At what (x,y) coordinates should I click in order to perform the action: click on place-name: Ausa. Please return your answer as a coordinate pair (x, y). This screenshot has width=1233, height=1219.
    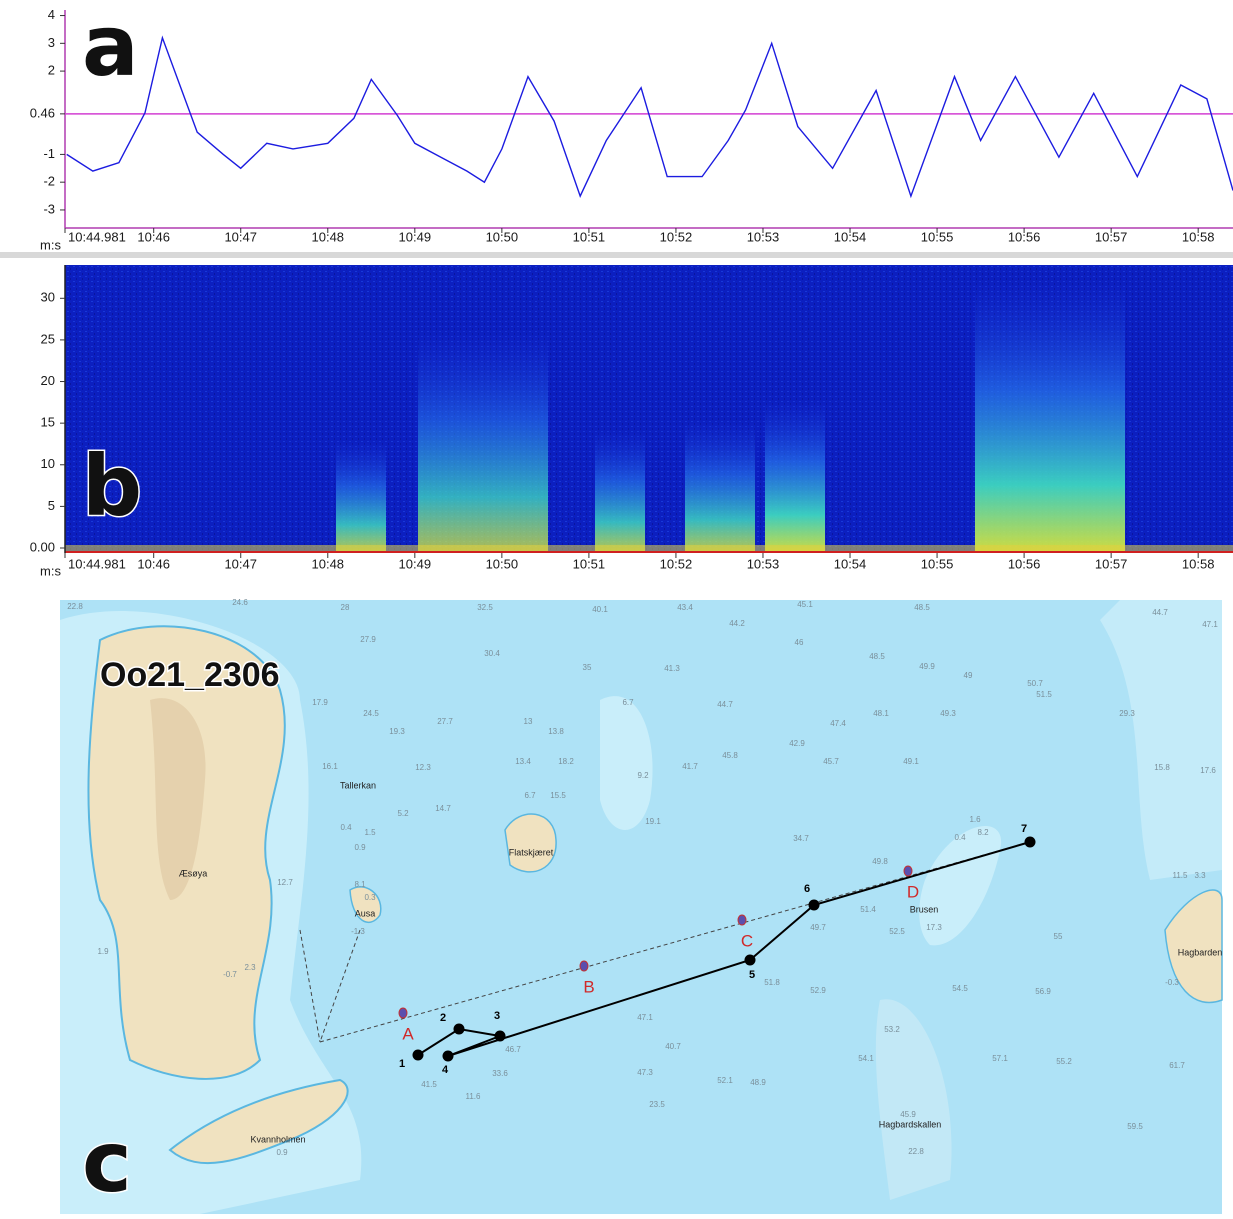
    Looking at the image, I should click on (365, 913).